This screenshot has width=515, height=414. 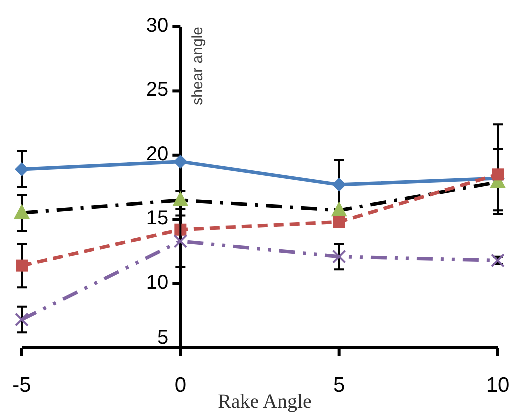 I want to click on y-tick-label: 20, so click(x=157, y=154).